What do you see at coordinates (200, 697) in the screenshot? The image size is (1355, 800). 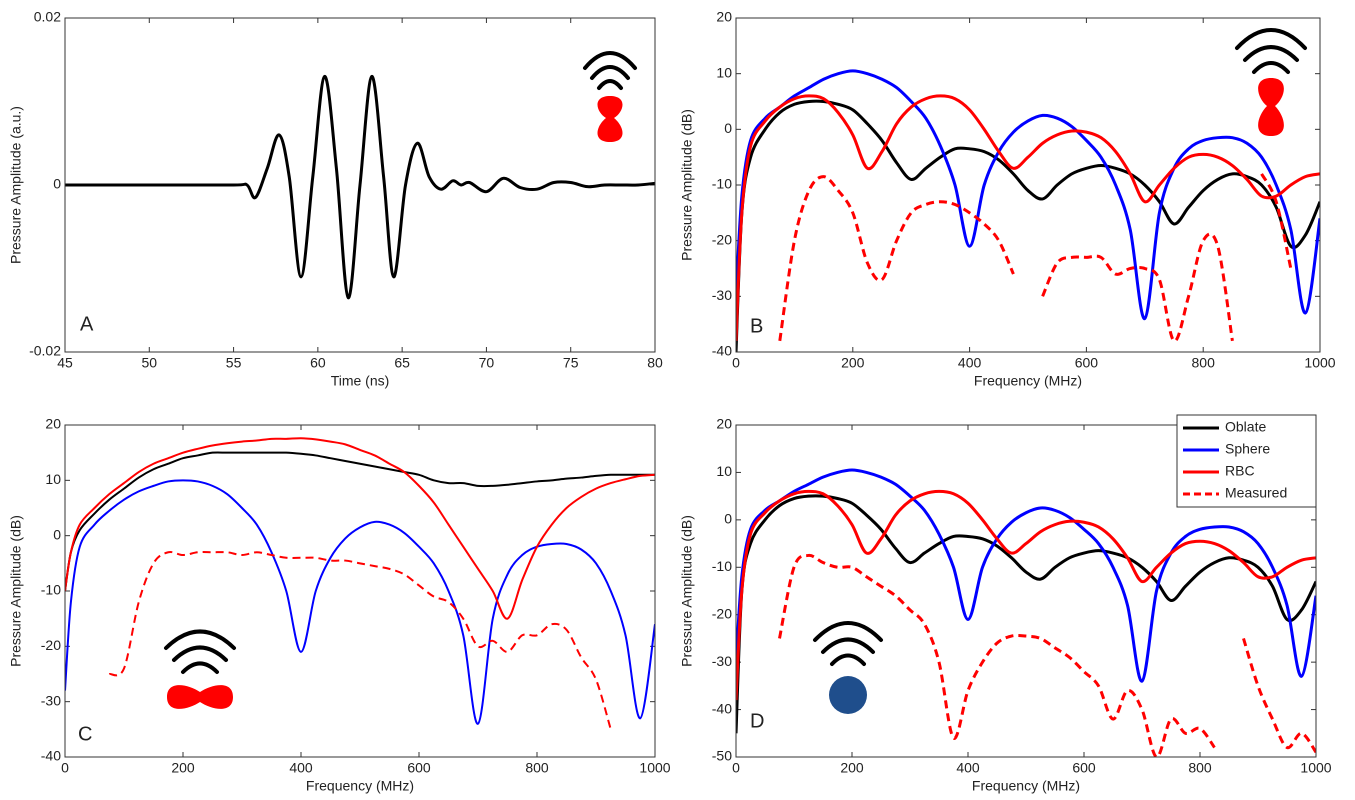 I see `icon-rbc-c` at bounding box center [200, 697].